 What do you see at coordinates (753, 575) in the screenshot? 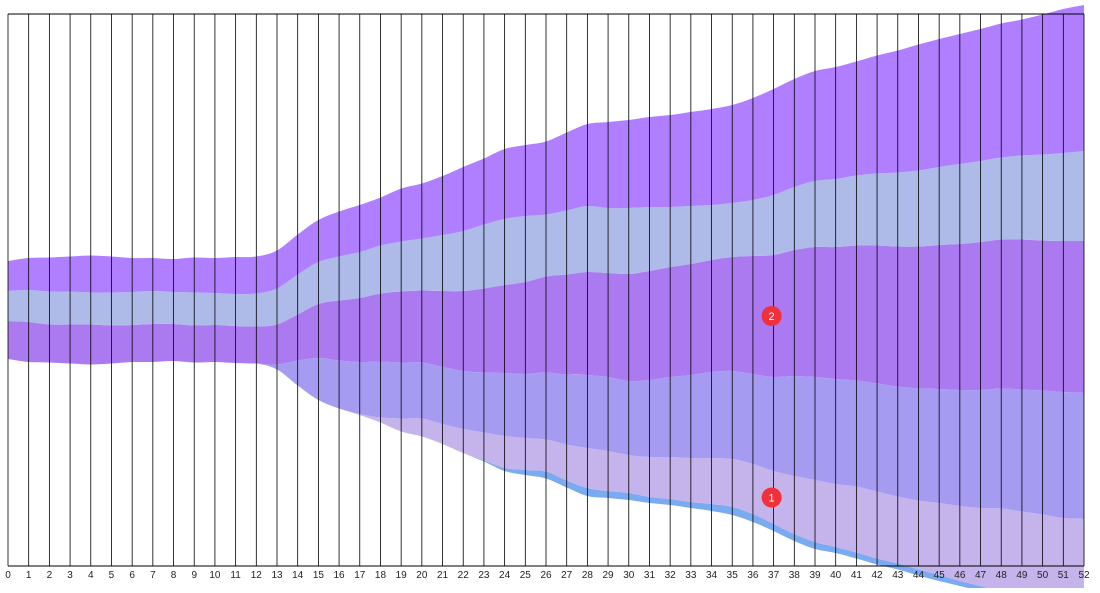
I see `x-tick-label-36: 36` at bounding box center [753, 575].